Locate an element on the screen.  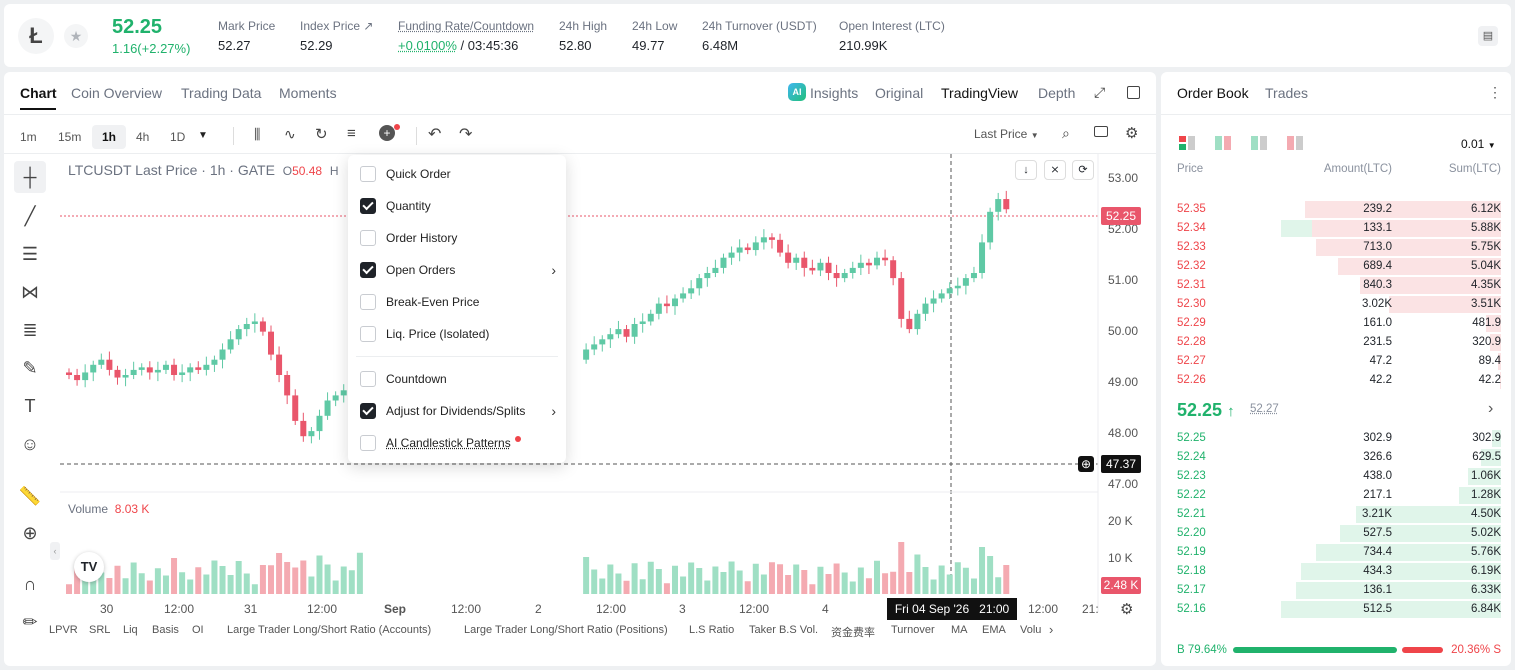
indicator-liq: Liq is located at coordinates (130, 630).